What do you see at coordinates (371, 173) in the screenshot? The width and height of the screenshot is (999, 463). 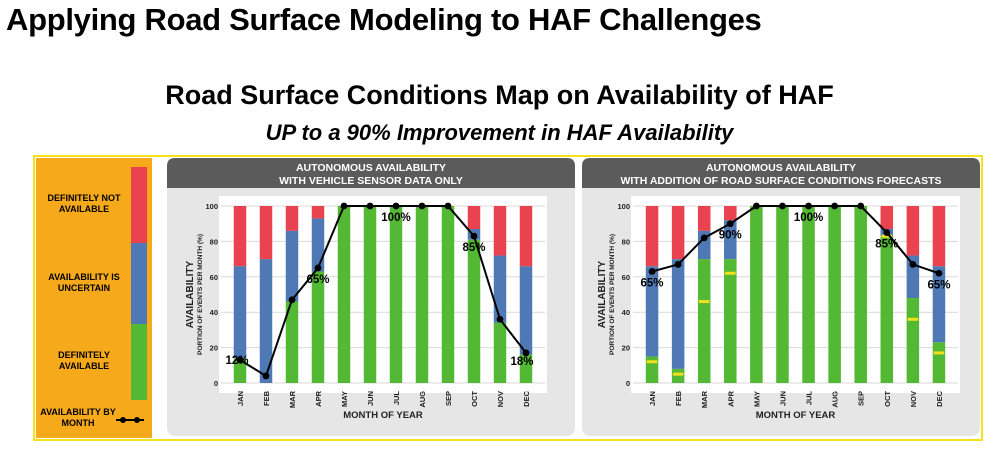 I see `chart-header-bar` at bounding box center [371, 173].